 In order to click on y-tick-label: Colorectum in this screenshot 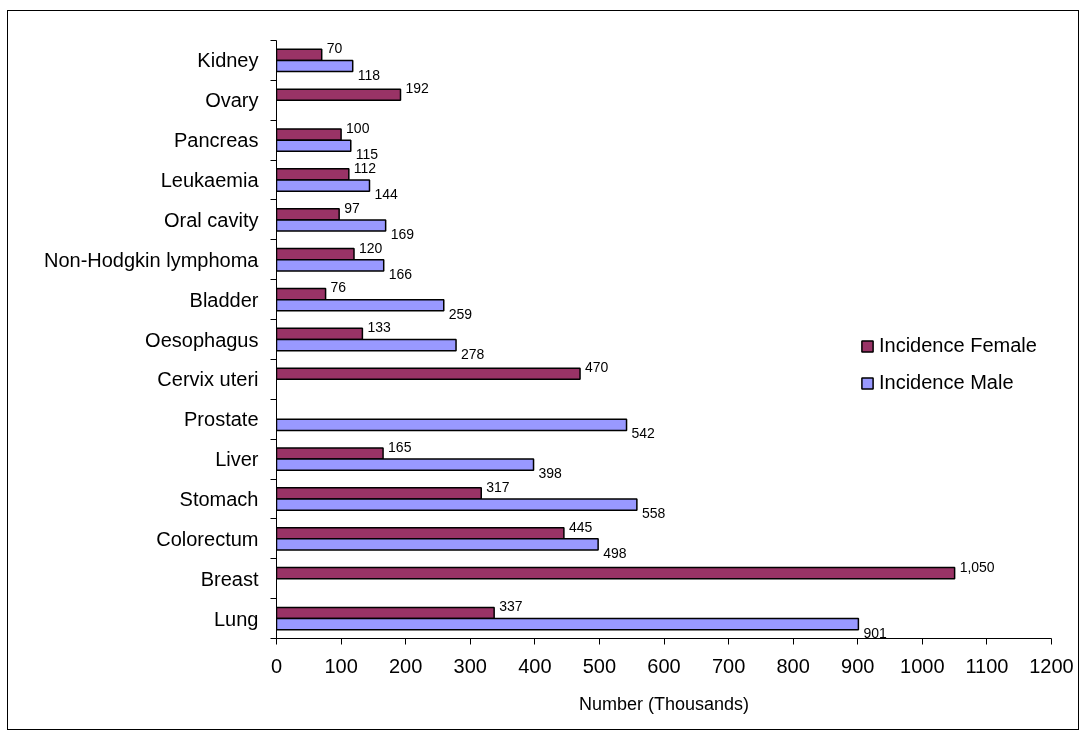, I will do `click(207, 538)`.